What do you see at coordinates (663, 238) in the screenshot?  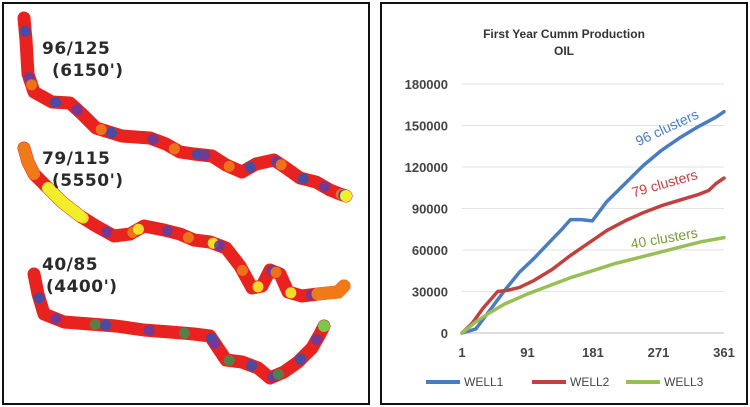 I see `annotation-40-clusters: 40 clusters` at bounding box center [663, 238].